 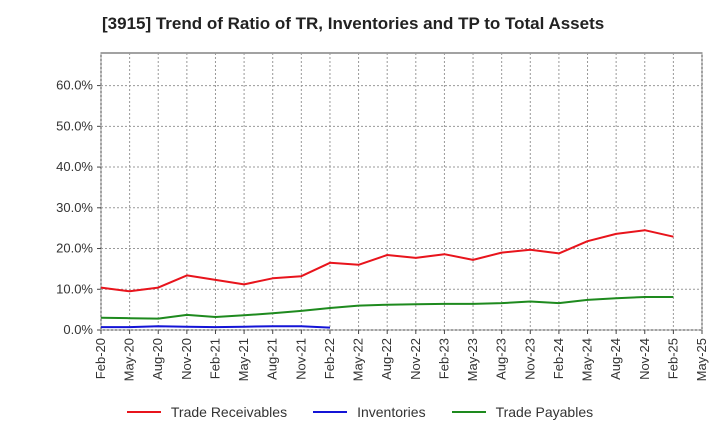 What do you see at coordinates (387, 261) in the screenshot?
I see `series-line-trade-receivables` at bounding box center [387, 261].